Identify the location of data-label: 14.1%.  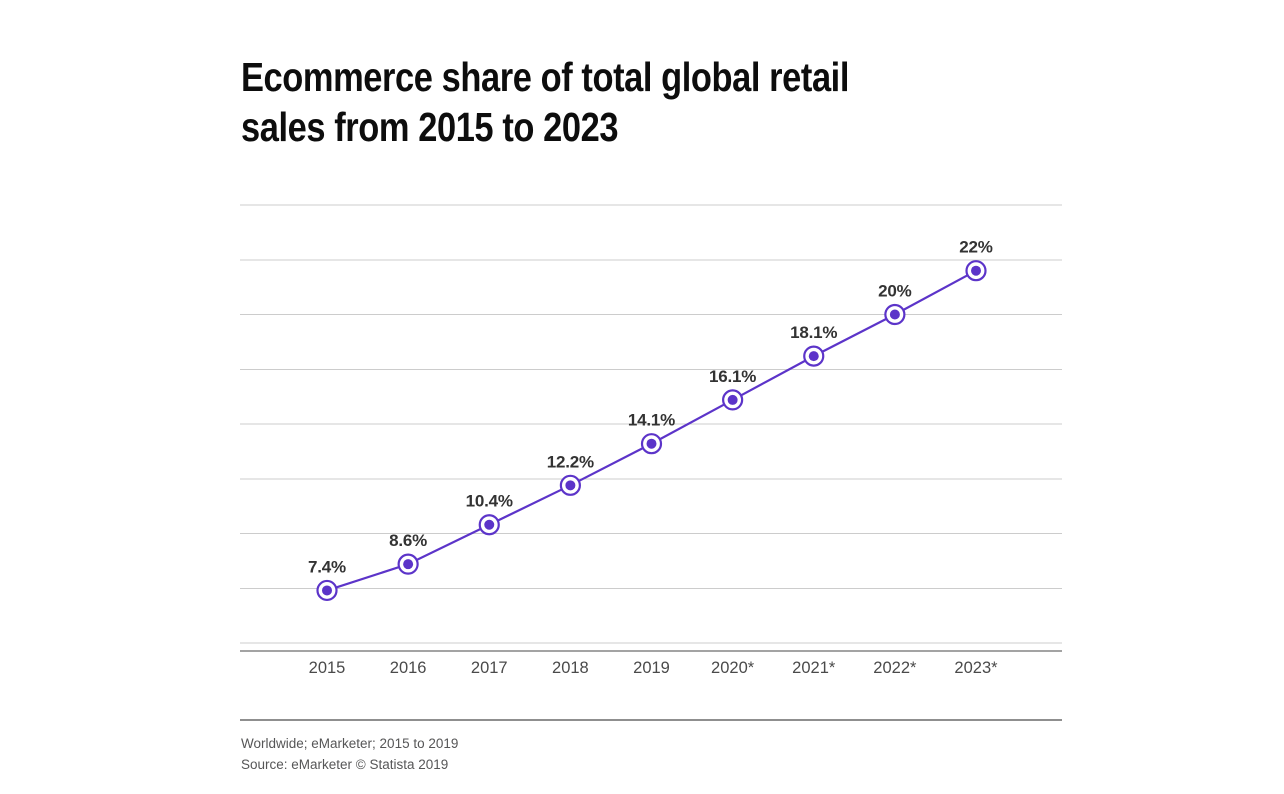
(651, 420).